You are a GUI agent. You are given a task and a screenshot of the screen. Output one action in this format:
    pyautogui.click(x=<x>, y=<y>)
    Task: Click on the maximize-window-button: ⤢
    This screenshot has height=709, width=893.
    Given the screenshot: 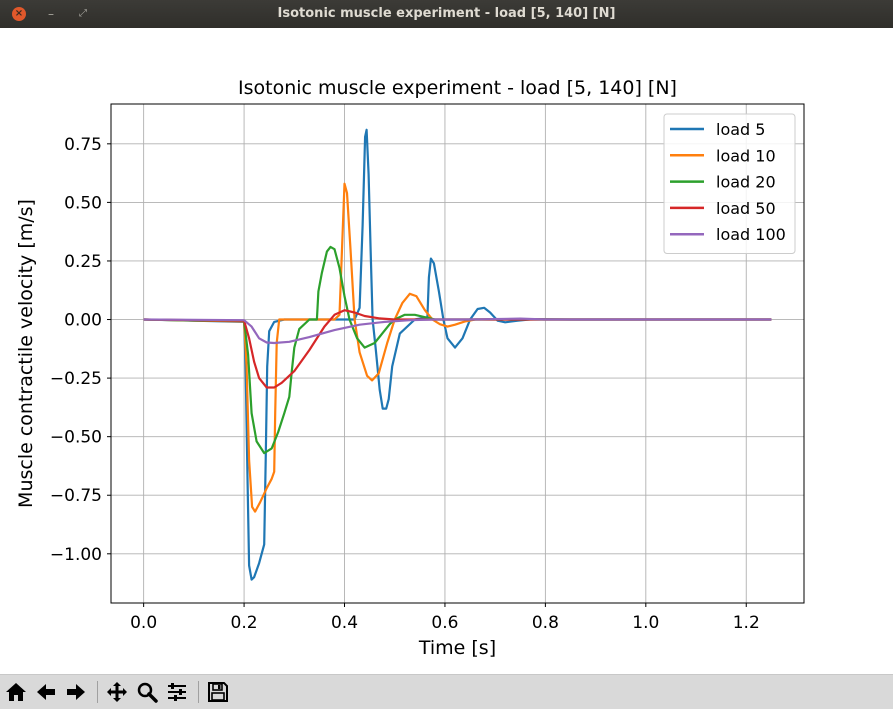 What is the action you would take?
    pyautogui.click(x=83, y=13)
    